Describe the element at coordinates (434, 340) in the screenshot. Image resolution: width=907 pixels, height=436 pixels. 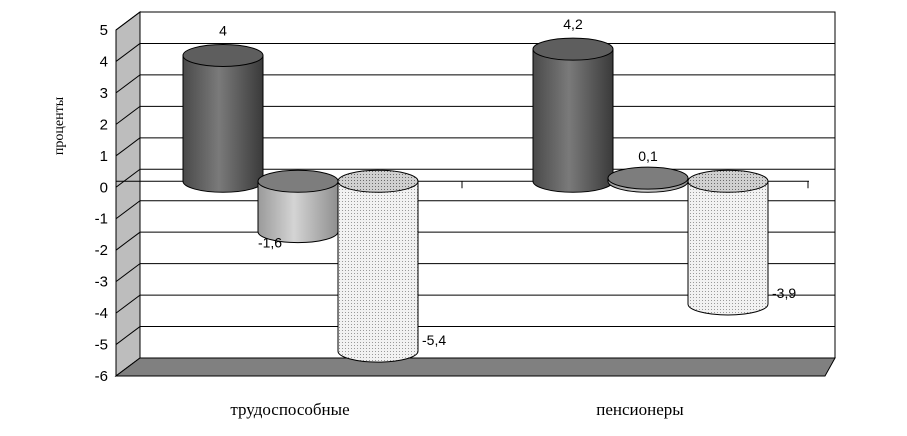
I see `data-label: -5,4` at that location.